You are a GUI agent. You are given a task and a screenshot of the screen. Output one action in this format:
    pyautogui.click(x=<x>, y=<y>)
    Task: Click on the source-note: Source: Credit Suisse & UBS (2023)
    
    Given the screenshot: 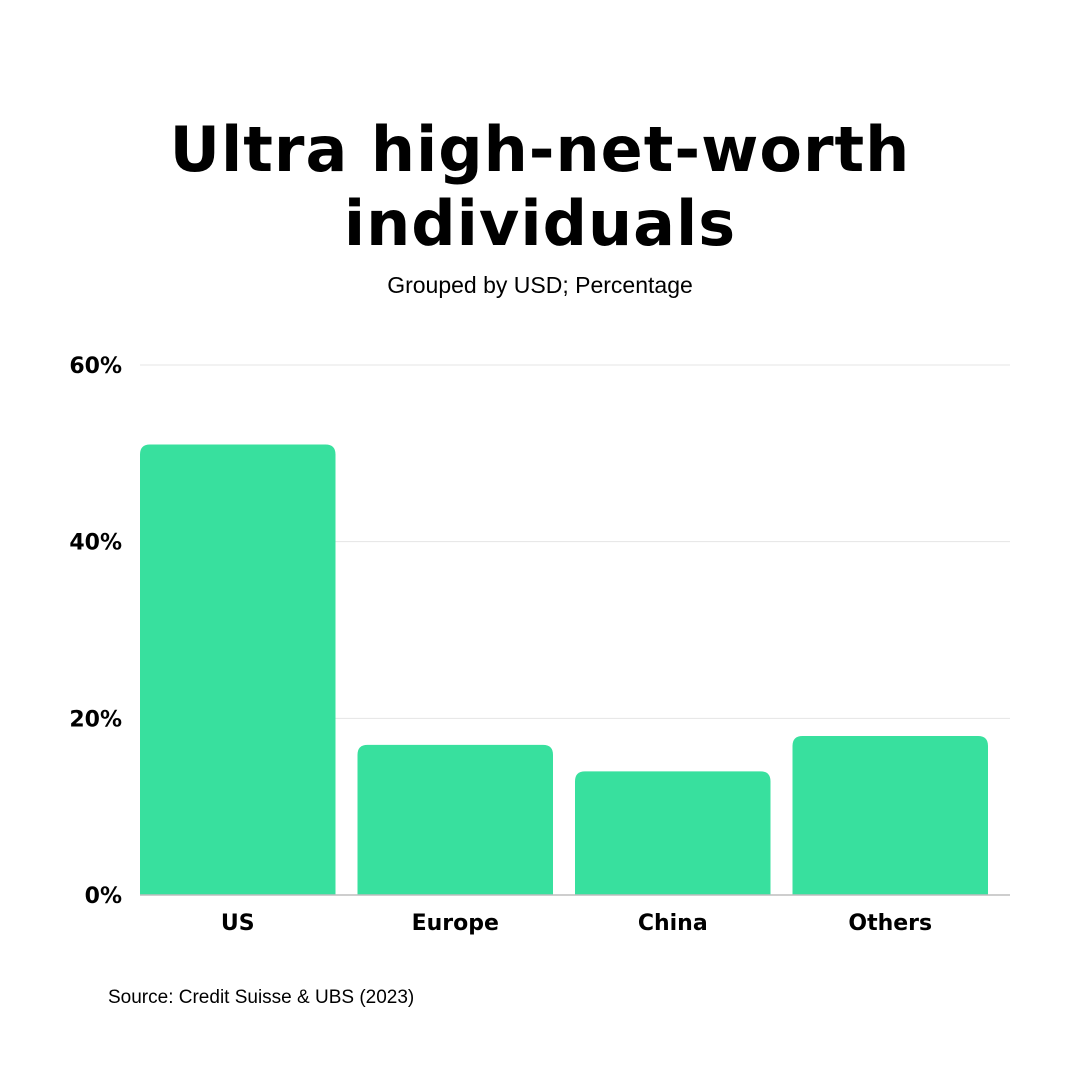 What is the action you would take?
    pyautogui.click(x=261, y=997)
    